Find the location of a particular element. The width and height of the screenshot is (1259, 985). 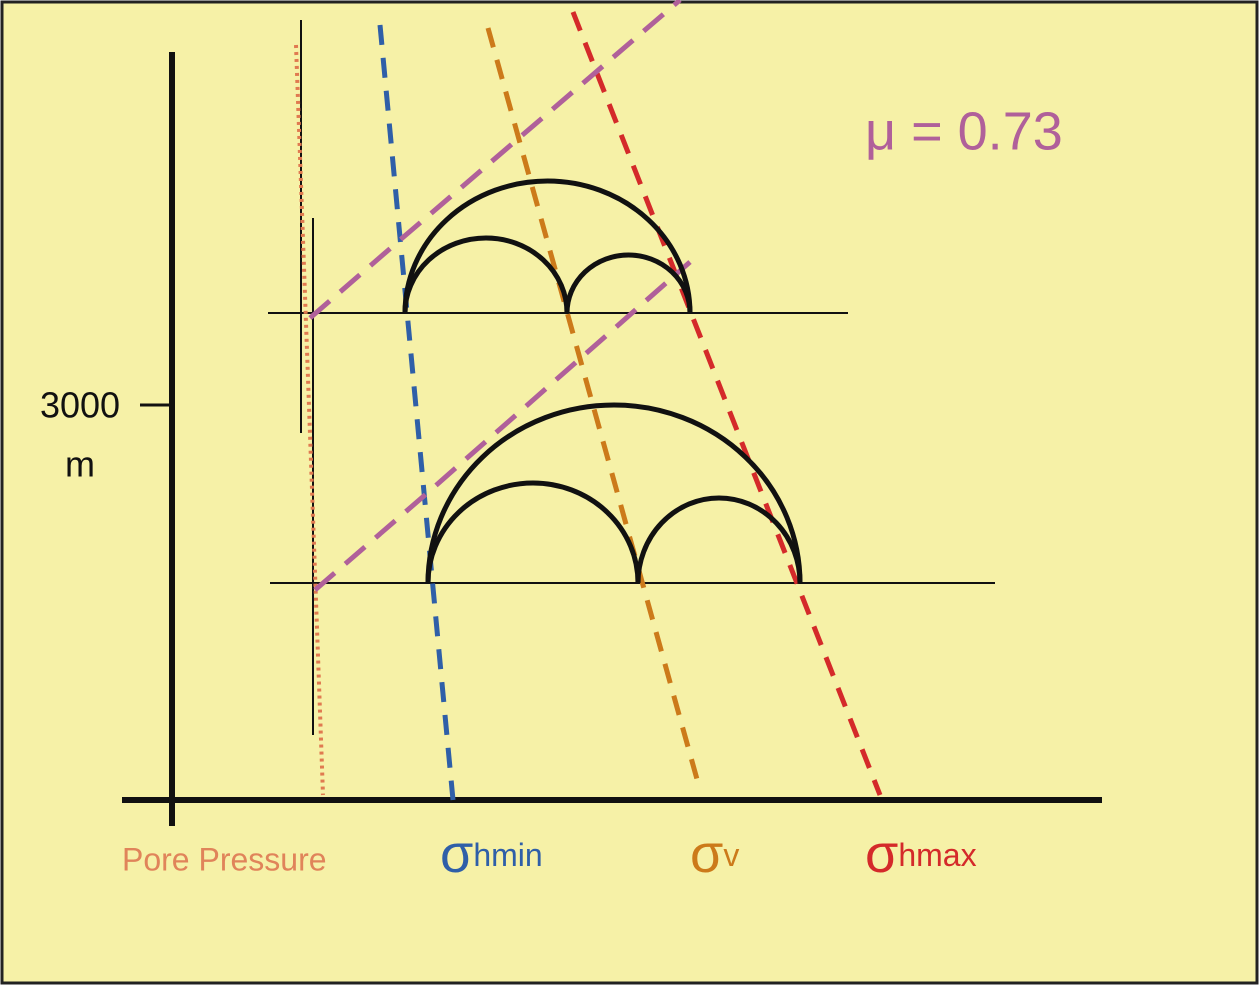

shmax-label: σhmax is located at coordinates (921, 854).